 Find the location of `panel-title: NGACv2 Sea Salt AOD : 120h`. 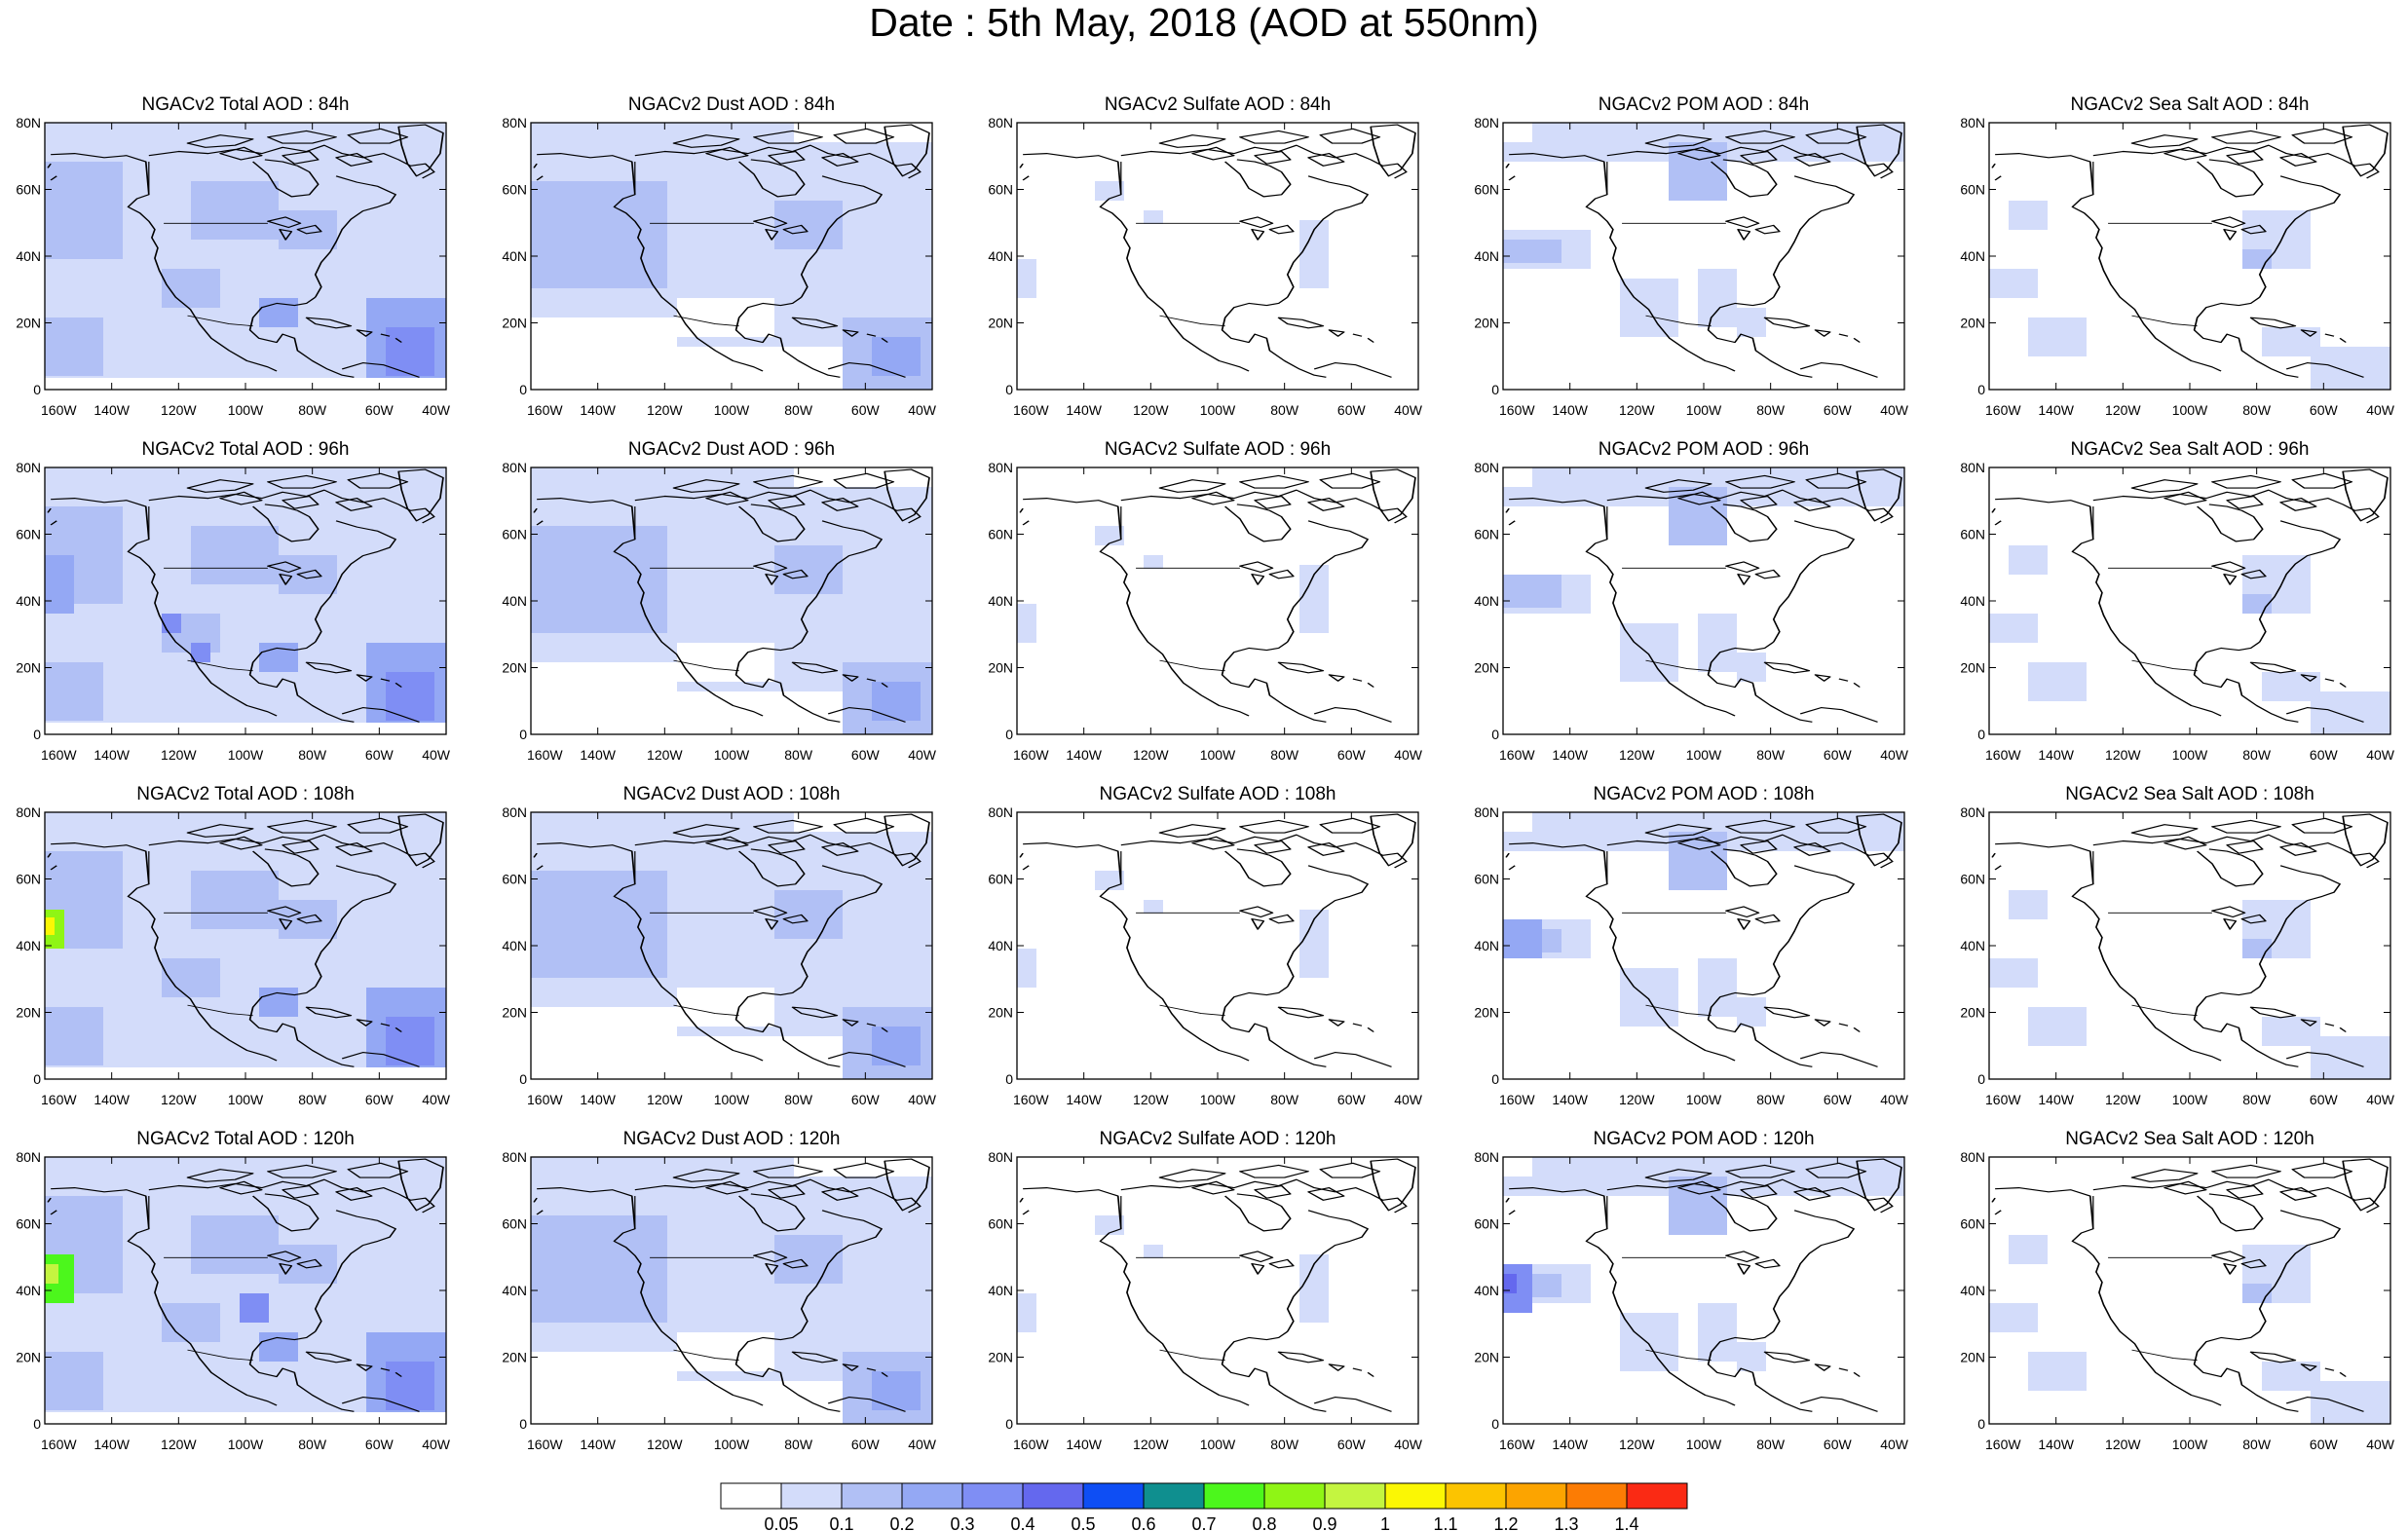

panel-title: NGACv2 Sea Salt AOD : 120h is located at coordinates (2189, 1139).